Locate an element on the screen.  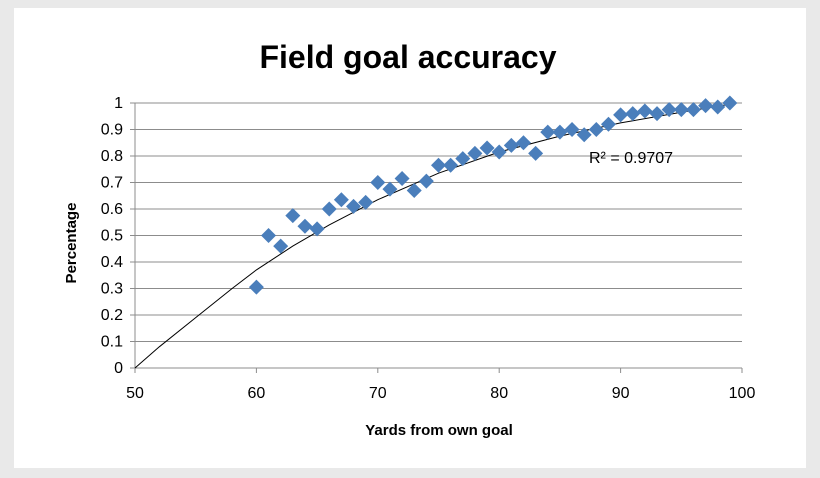
y-tick-label: 0.4 is located at coordinates (112, 262).